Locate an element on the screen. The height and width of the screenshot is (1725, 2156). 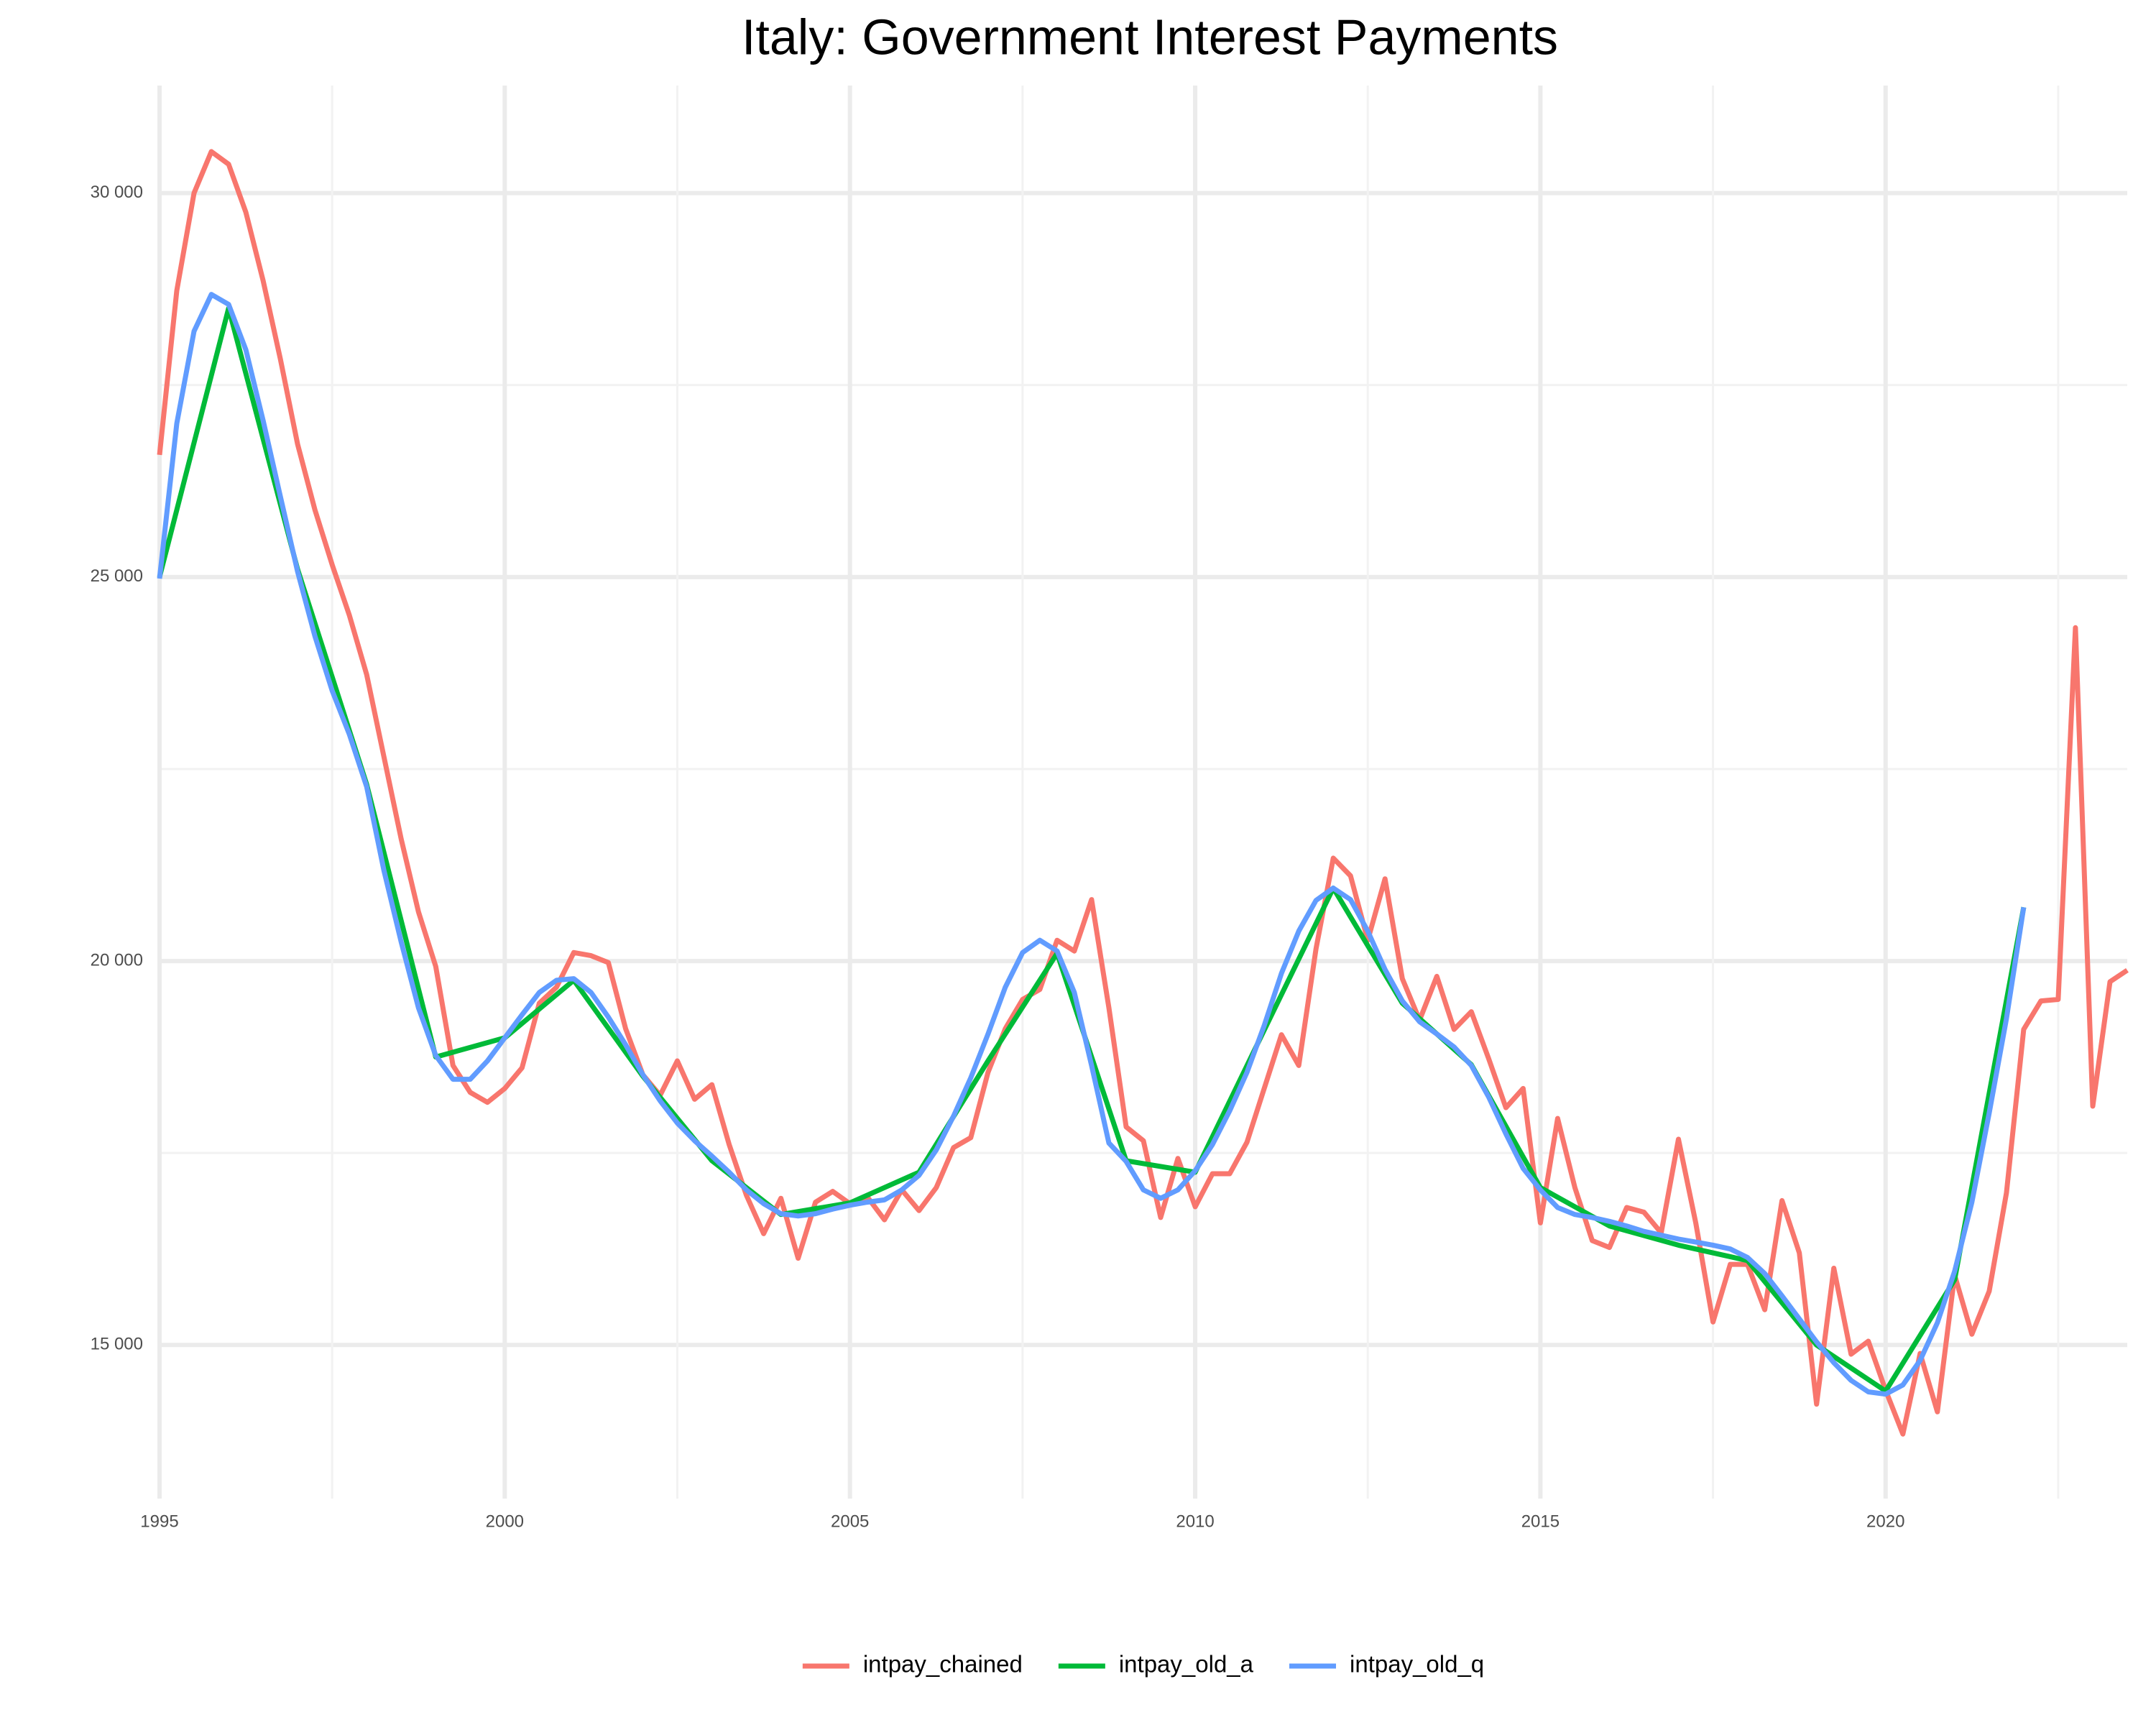
legend-label: intpay_chained is located at coordinates (943, 1664).